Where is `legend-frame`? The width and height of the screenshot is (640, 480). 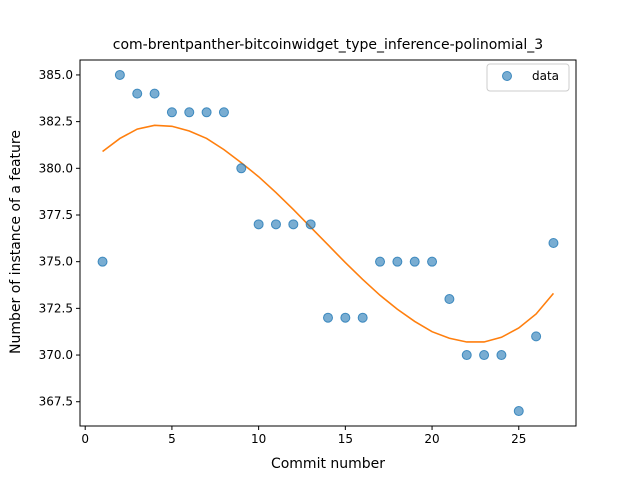 legend-frame is located at coordinates (528, 77).